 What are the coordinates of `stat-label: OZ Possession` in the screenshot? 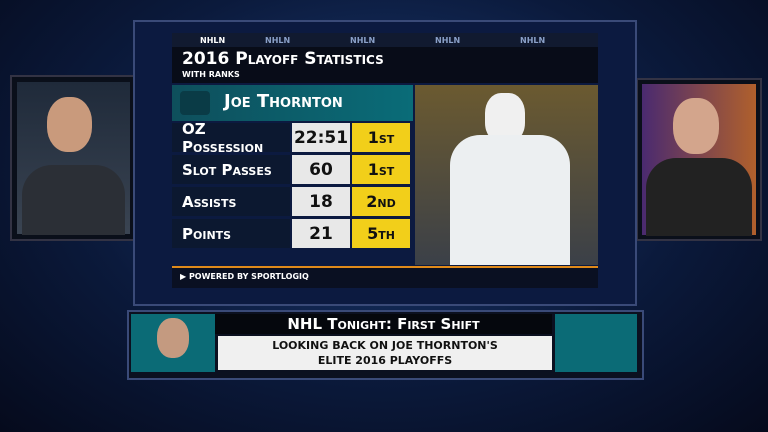 It's located at (231, 138).